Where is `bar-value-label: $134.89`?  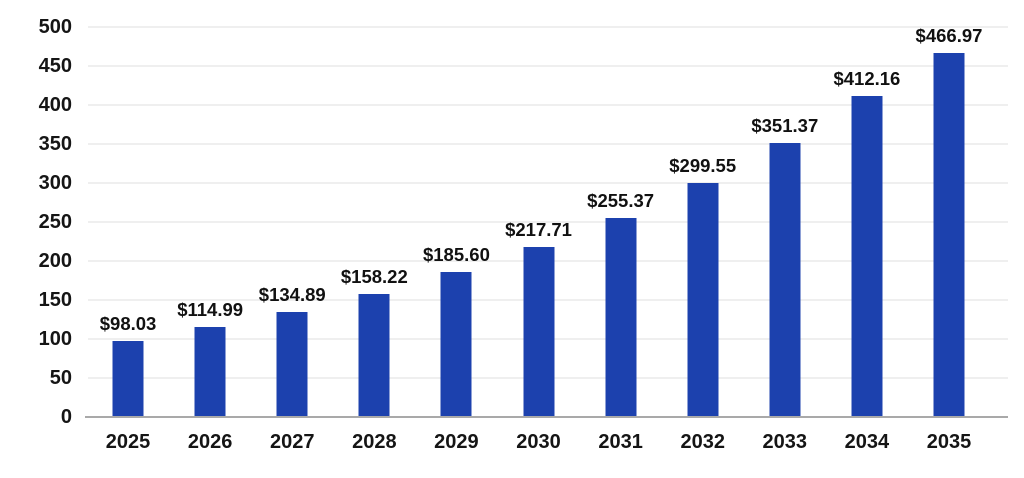 bar-value-label: $134.89 is located at coordinates (292, 294).